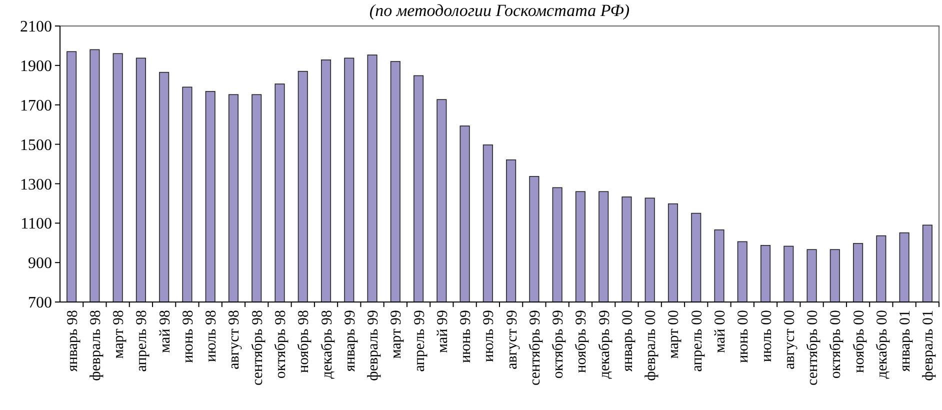 The height and width of the screenshot is (410, 942). Describe the element at coordinates (36, 185) in the screenshot. I see `y-tick-label: 1300` at that location.